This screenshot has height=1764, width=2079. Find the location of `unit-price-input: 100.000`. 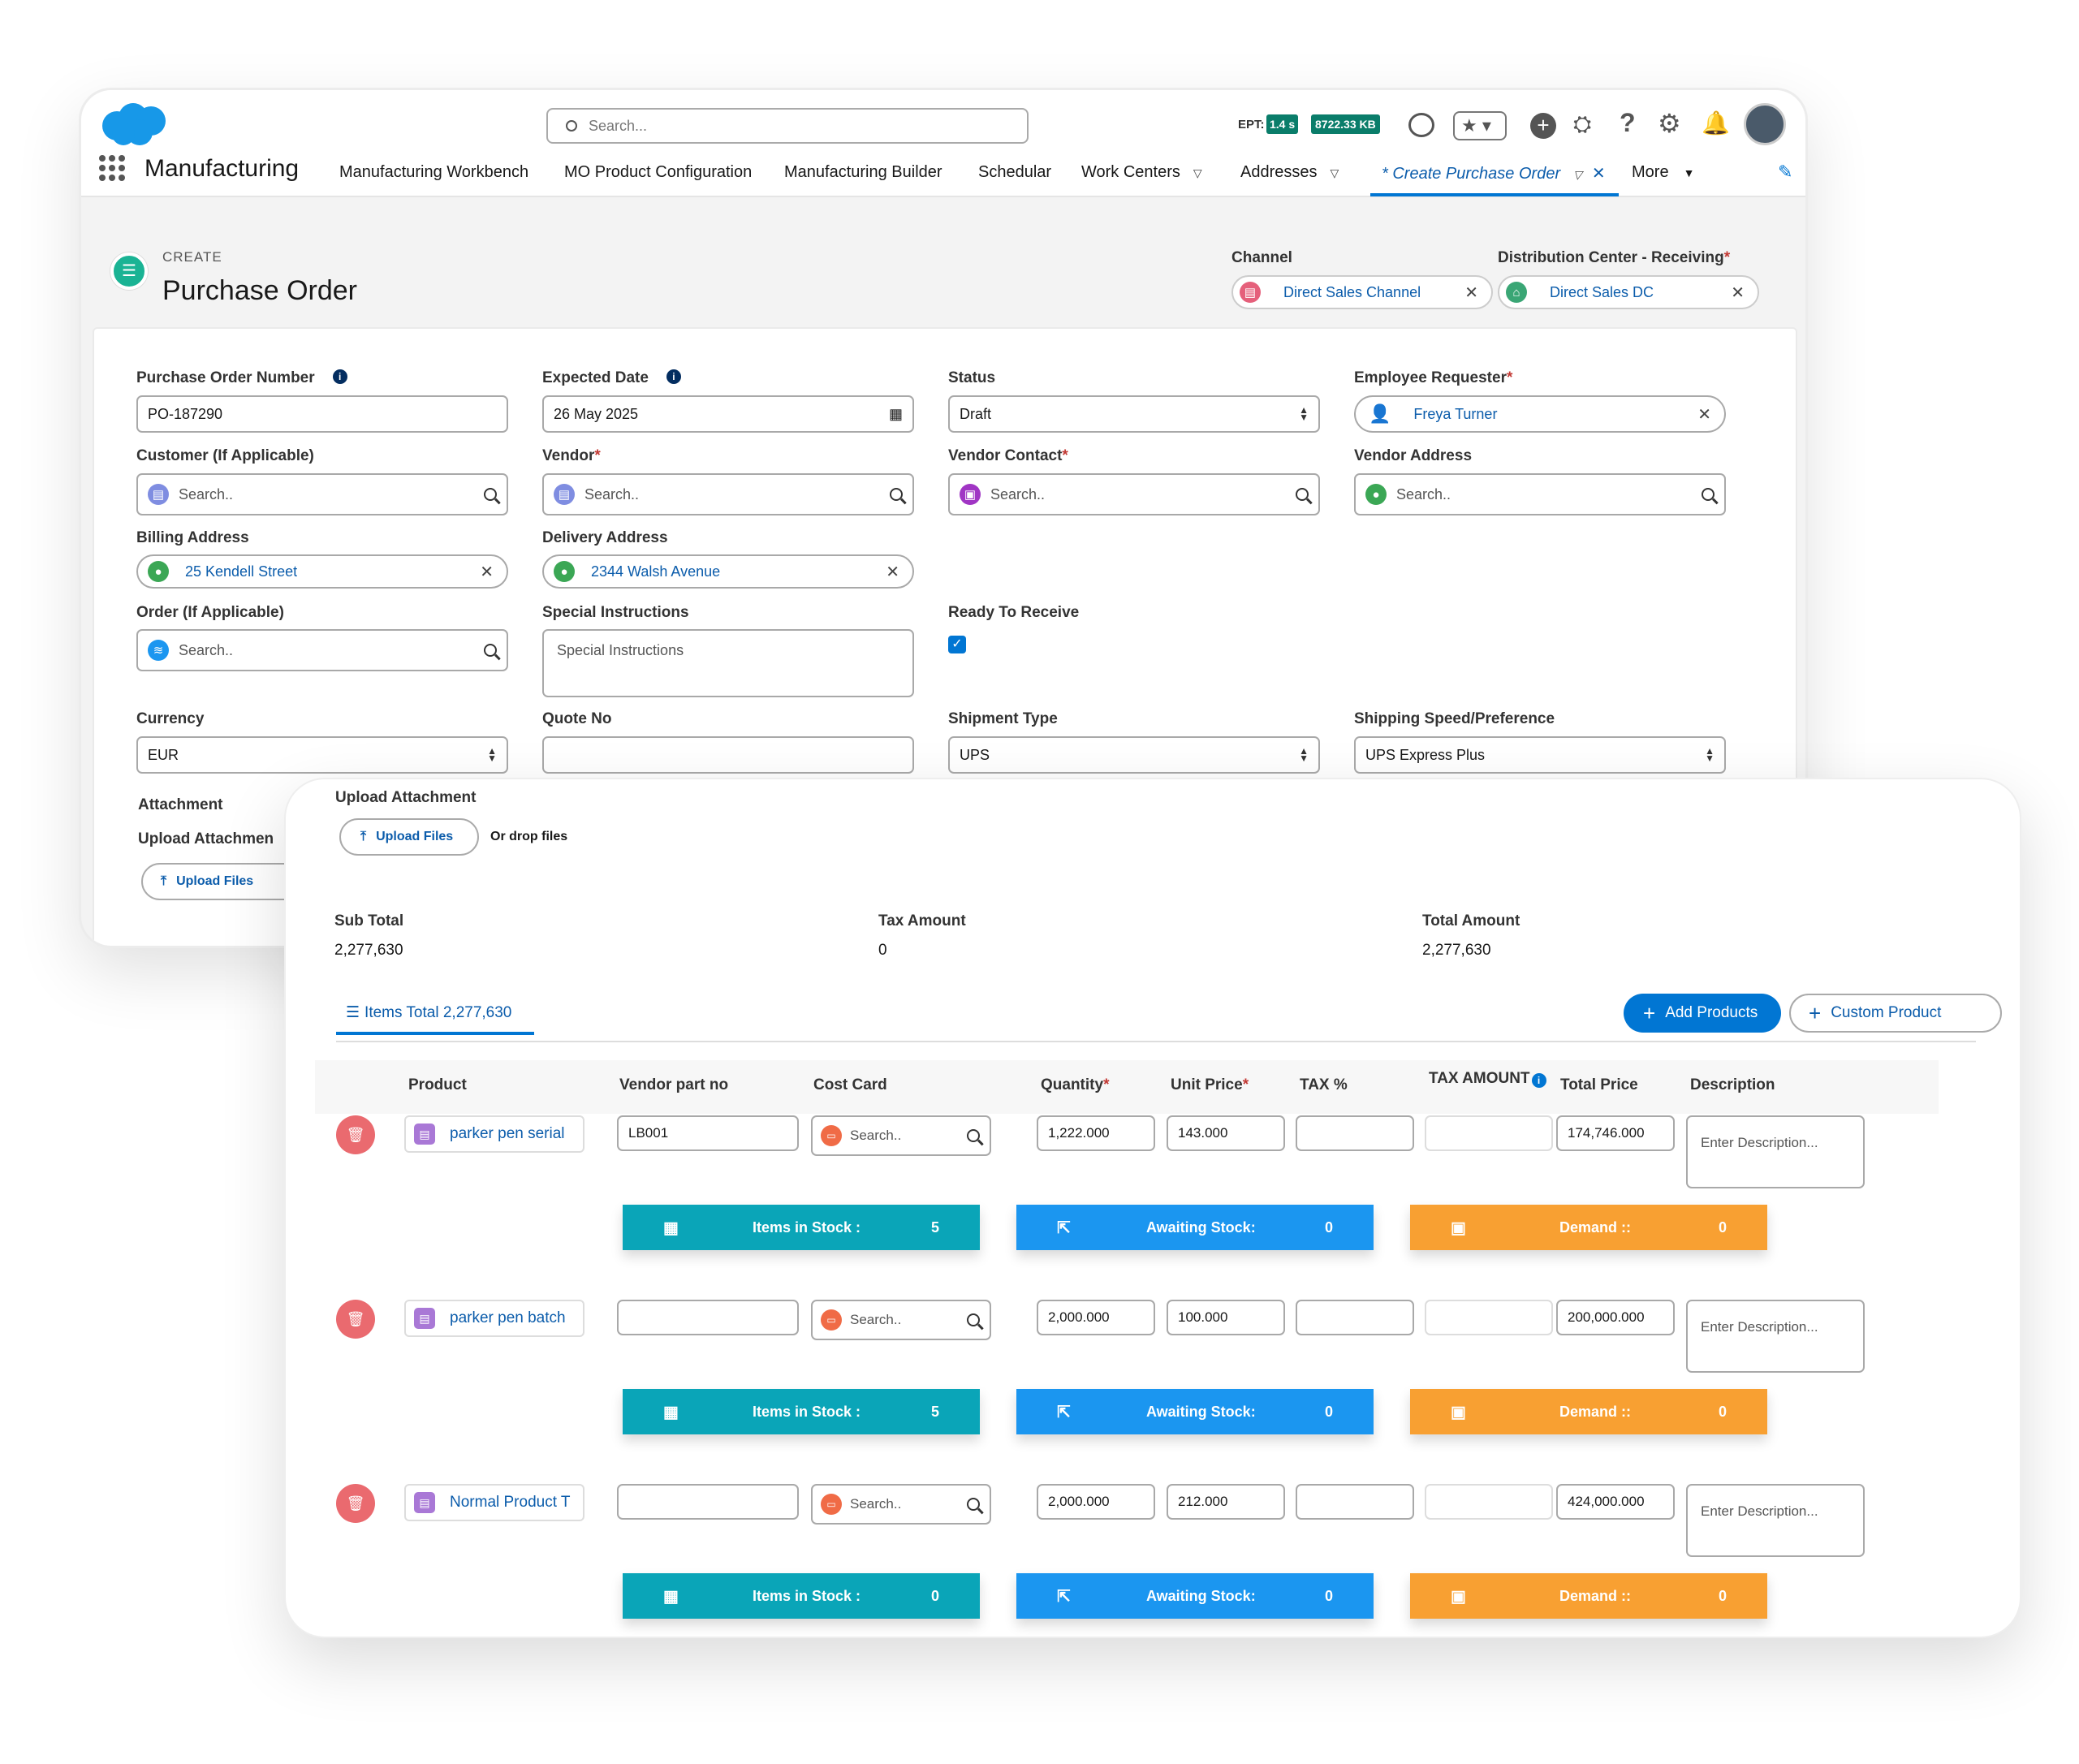

unit-price-input: 100.000 is located at coordinates (1226, 1317).